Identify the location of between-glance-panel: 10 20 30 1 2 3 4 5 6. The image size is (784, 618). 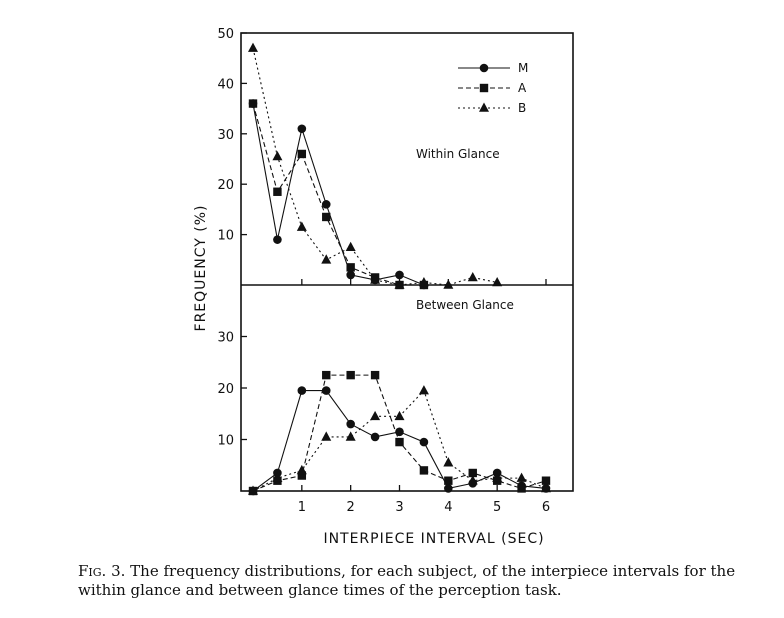
(384, 423).